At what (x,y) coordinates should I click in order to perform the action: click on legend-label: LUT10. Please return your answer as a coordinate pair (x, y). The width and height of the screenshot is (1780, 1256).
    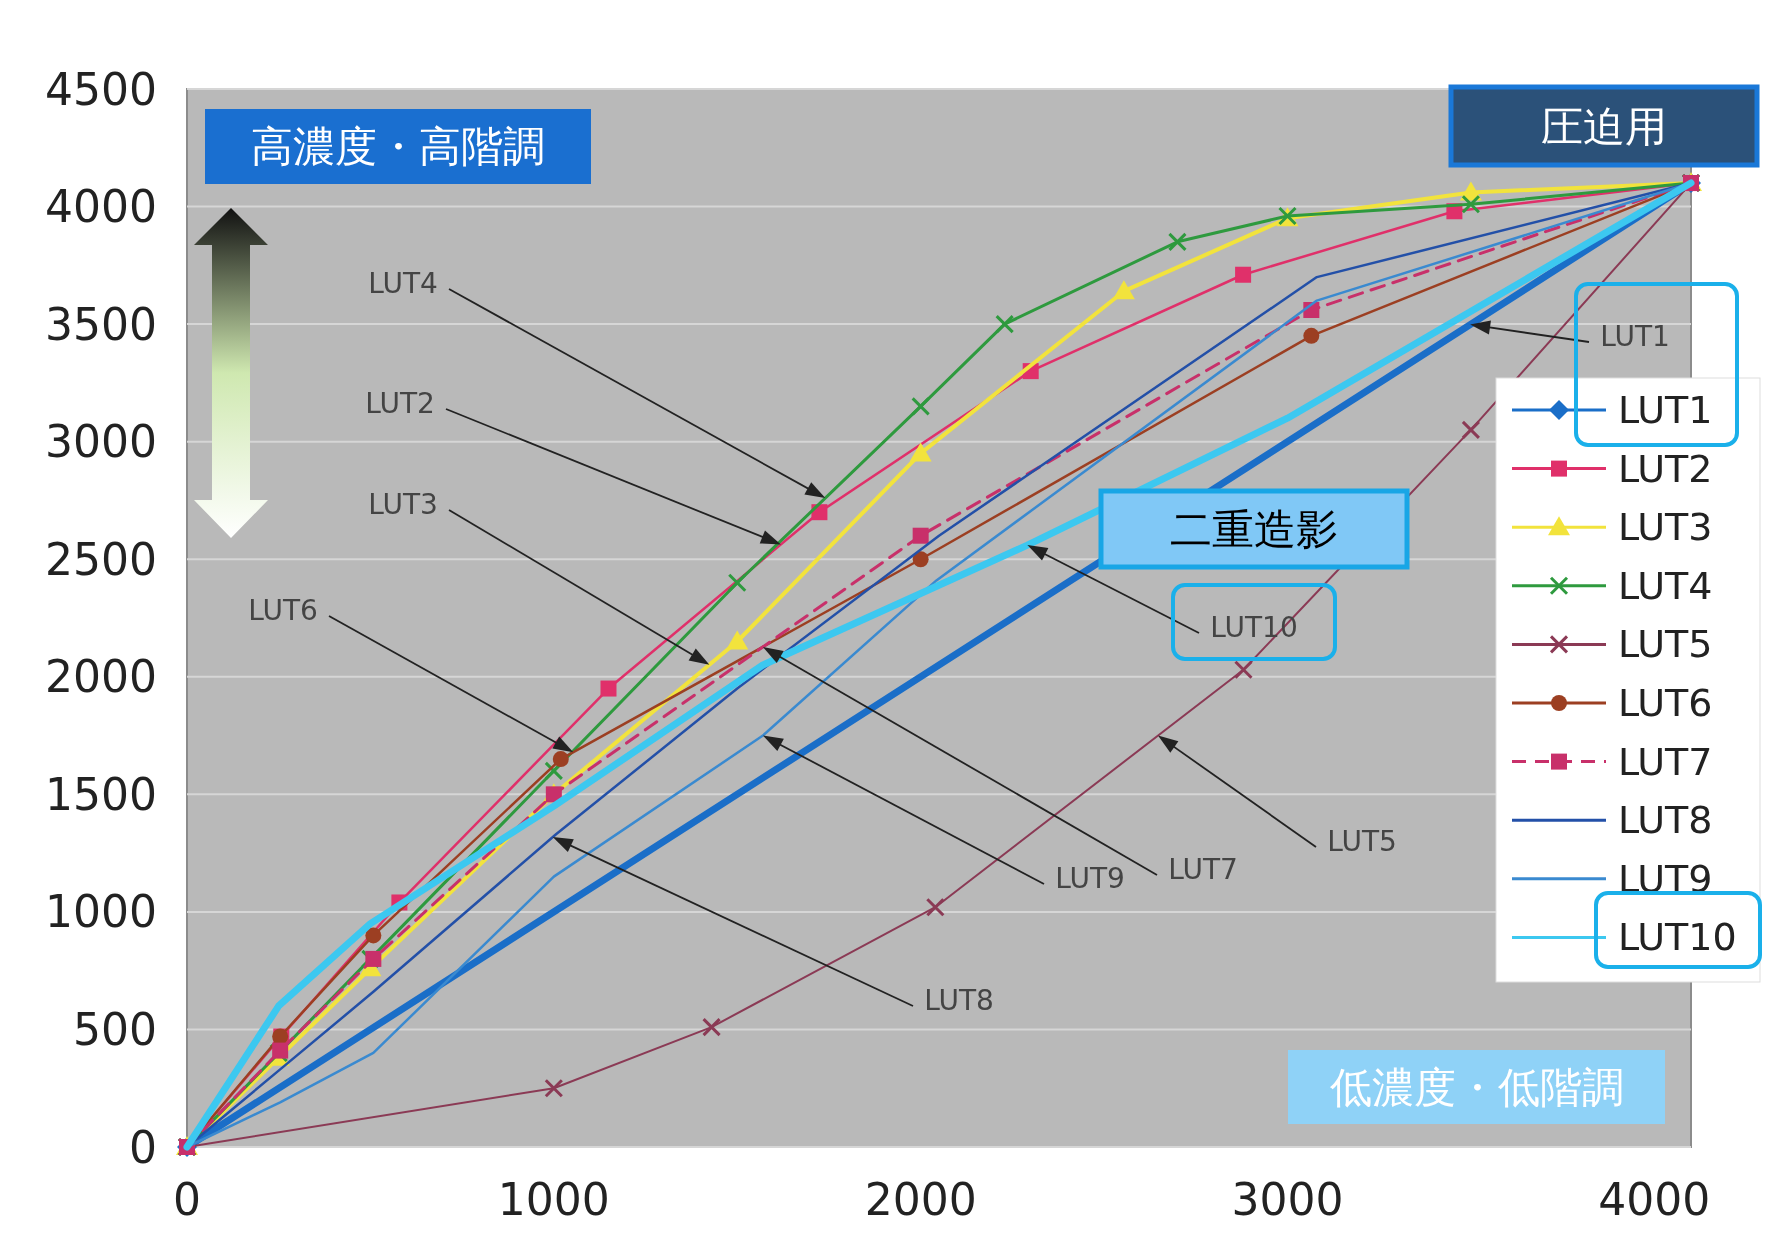
    Looking at the image, I should click on (1677, 937).